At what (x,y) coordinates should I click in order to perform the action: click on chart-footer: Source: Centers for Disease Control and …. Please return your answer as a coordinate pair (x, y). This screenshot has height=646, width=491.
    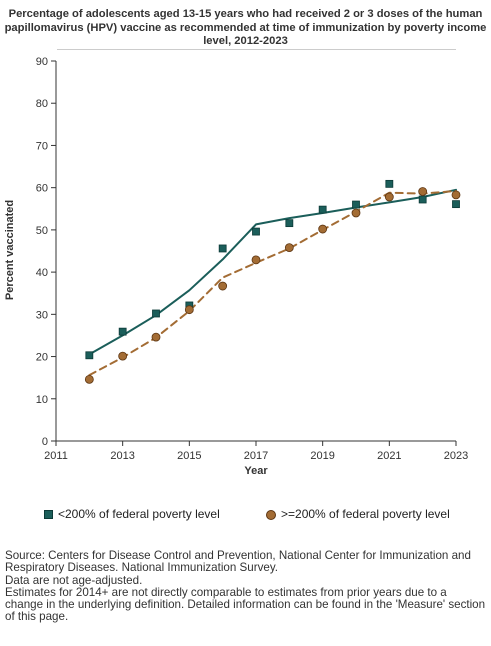
    Looking at the image, I should click on (246, 586).